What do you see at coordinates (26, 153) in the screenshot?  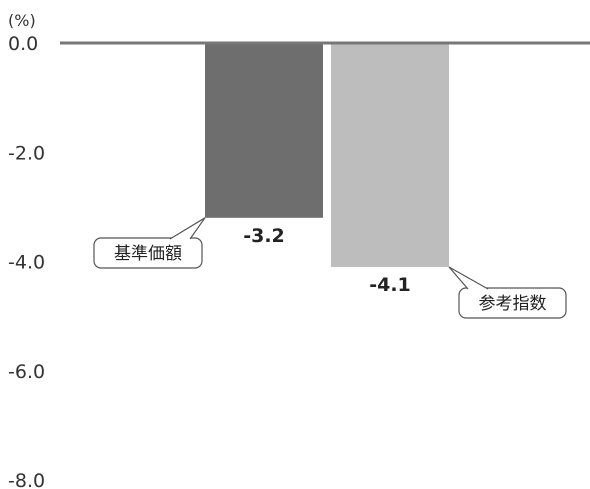 I see `y-tick-label: -2.0` at bounding box center [26, 153].